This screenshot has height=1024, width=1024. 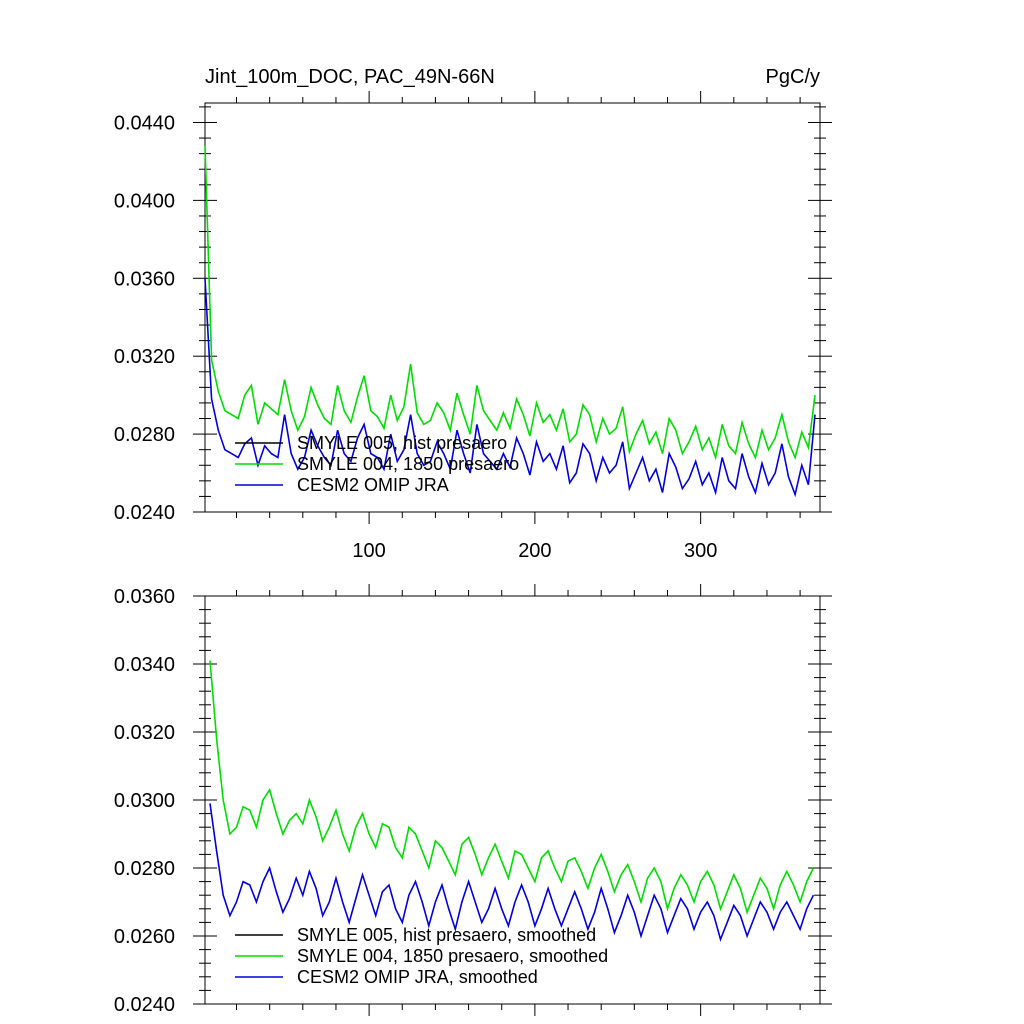 I want to click on bottom-legend-label: CESM2 OMIP JRA, smoothed, so click(x=417, y=977).